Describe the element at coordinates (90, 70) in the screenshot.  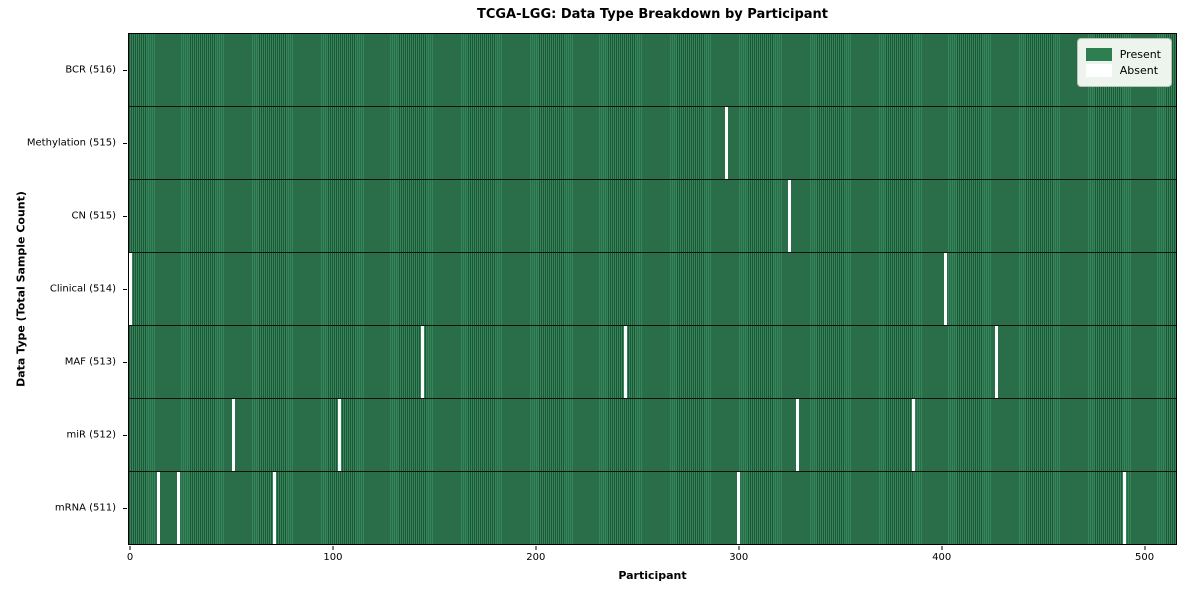
I see `ytick-label-BCR: BCR (516)` at that location.